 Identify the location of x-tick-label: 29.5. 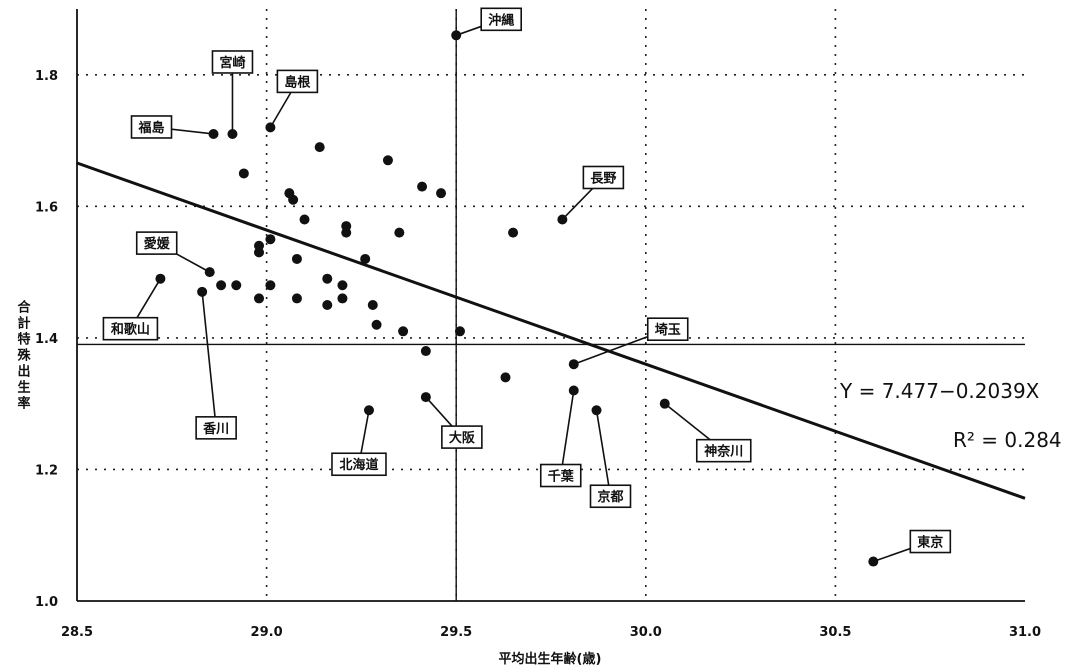
(456, 632).